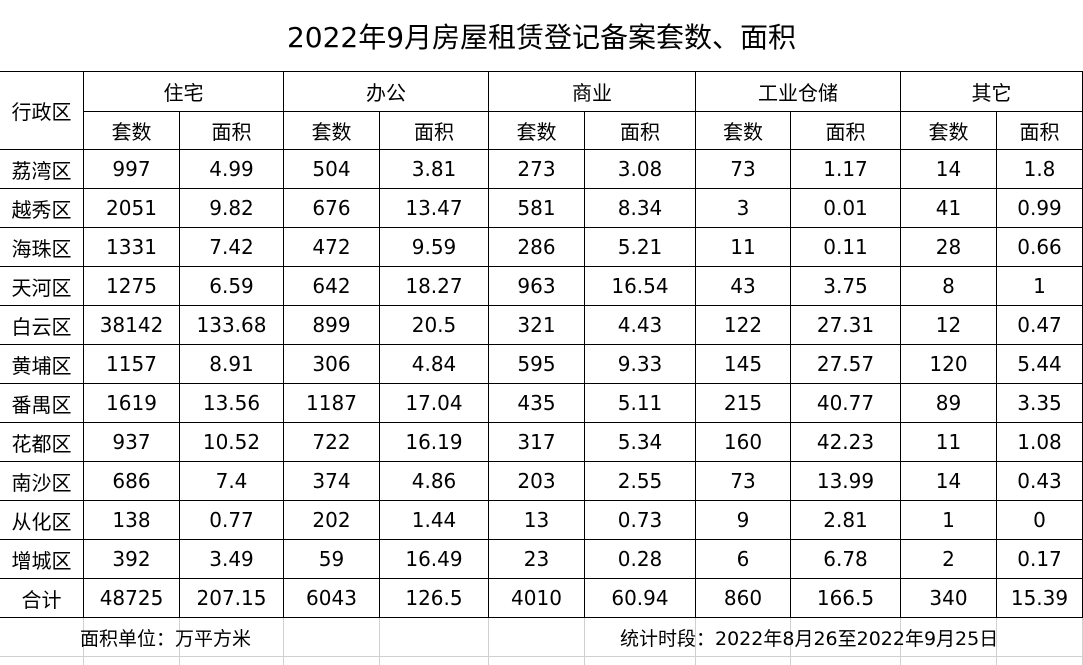 The height and width of the screenshot is (665, 1083). Describe the element at coordinates (42, 559) in the screenshot. I see `region-cell: 增城区` at that location.